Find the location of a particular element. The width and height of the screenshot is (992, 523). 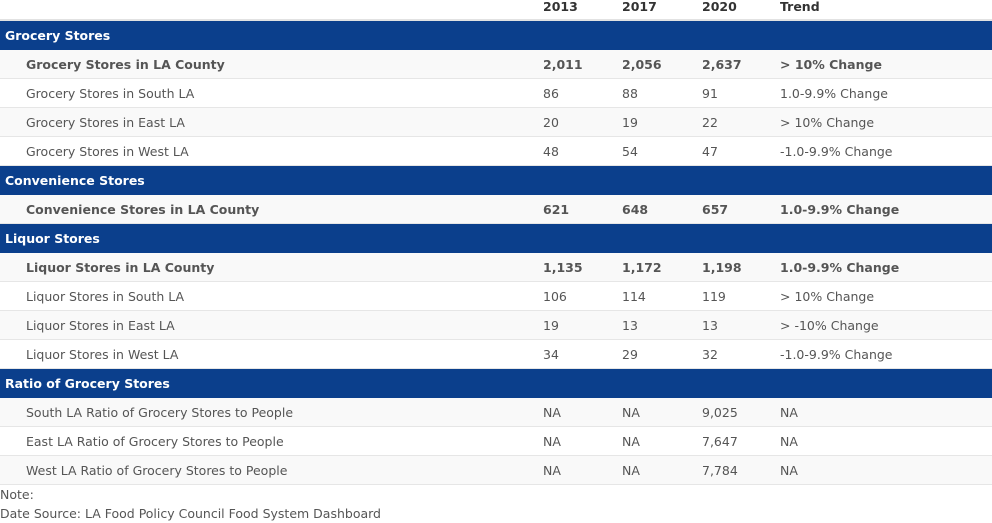

cell-2020: 7,784 is located at coordinates (720, 470).